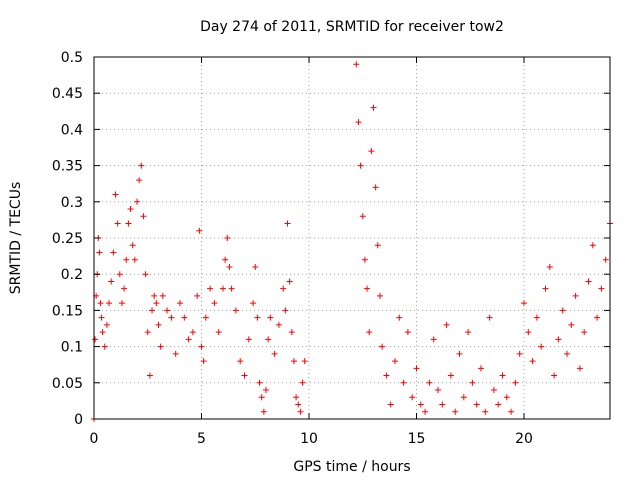 This screenshot has height=480, width=640. What do you see at coordinates (417, 439) in the screenshot?
I see `x-tick-label: 15` at bounding box center [417, 439].